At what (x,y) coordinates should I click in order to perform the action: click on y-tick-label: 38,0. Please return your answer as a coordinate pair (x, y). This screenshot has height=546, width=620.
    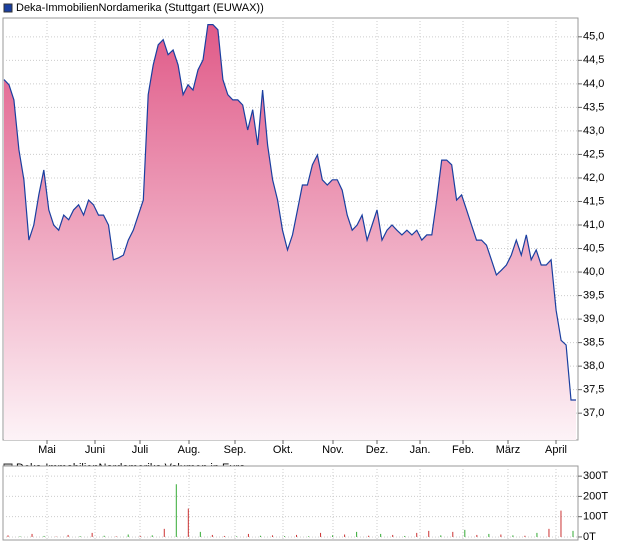
    Looking at the image, I should click on (593, 366).